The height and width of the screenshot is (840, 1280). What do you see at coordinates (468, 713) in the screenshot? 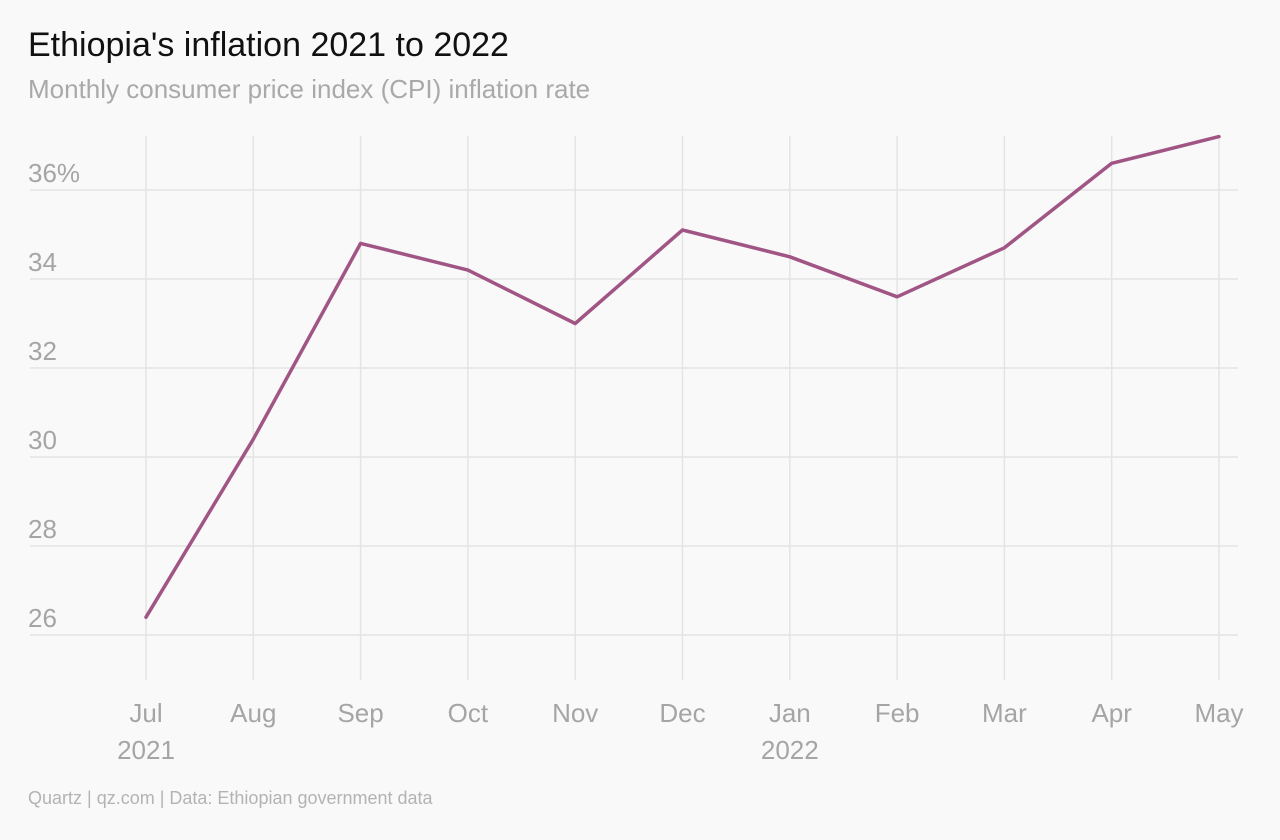
I see `x-tick-label-oct: Oct` at bounding box center [468, 713].